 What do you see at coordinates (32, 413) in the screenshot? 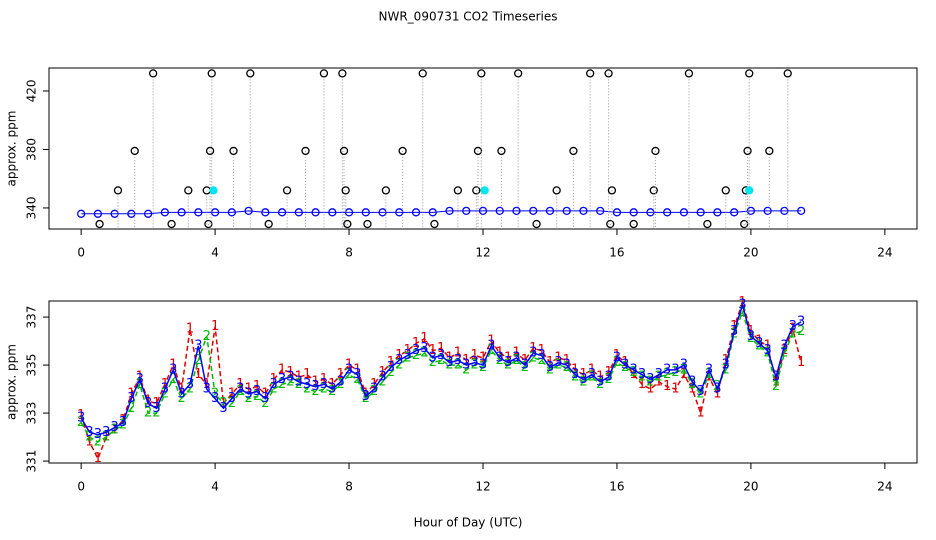
I see `y-tick-label: 333` at bounding box center [32, 413].